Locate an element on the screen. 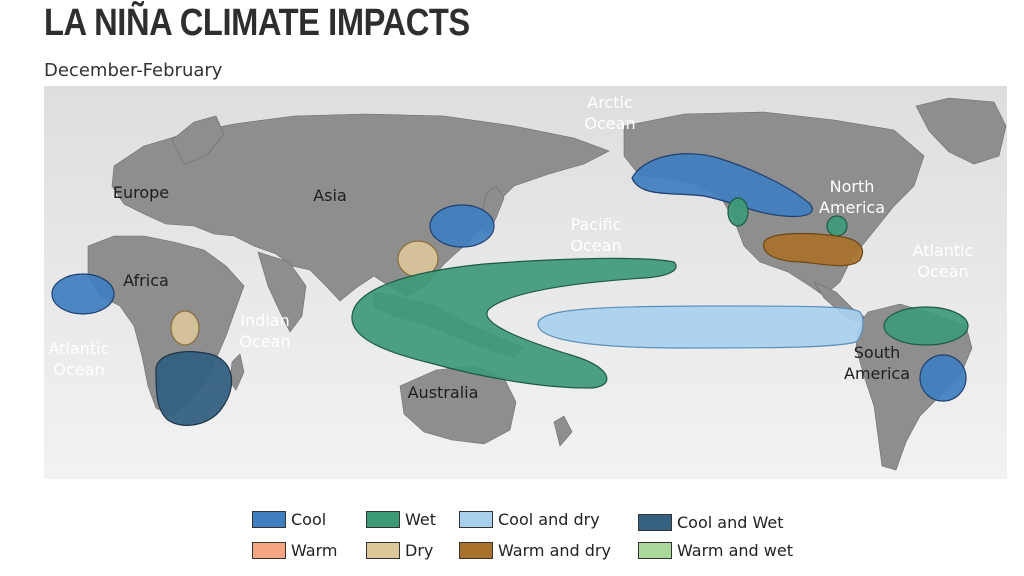 This screenshot has width=1024, height=576. label-africa: Africa is located at coordinates (146, 280).